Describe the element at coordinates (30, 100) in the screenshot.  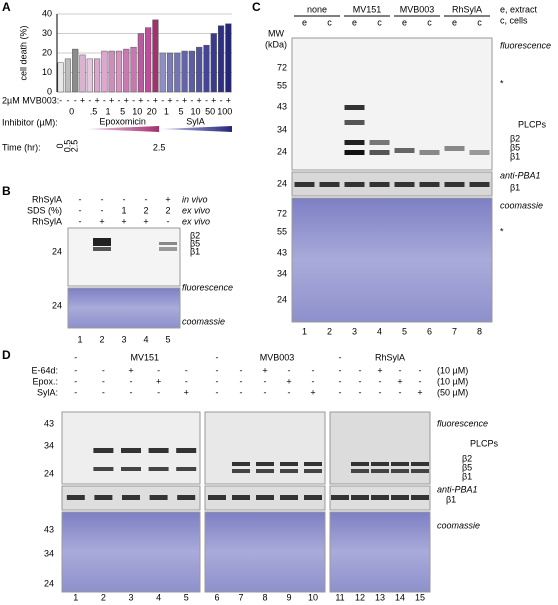
I see `row-label: 2µM MVB003:` at that location.